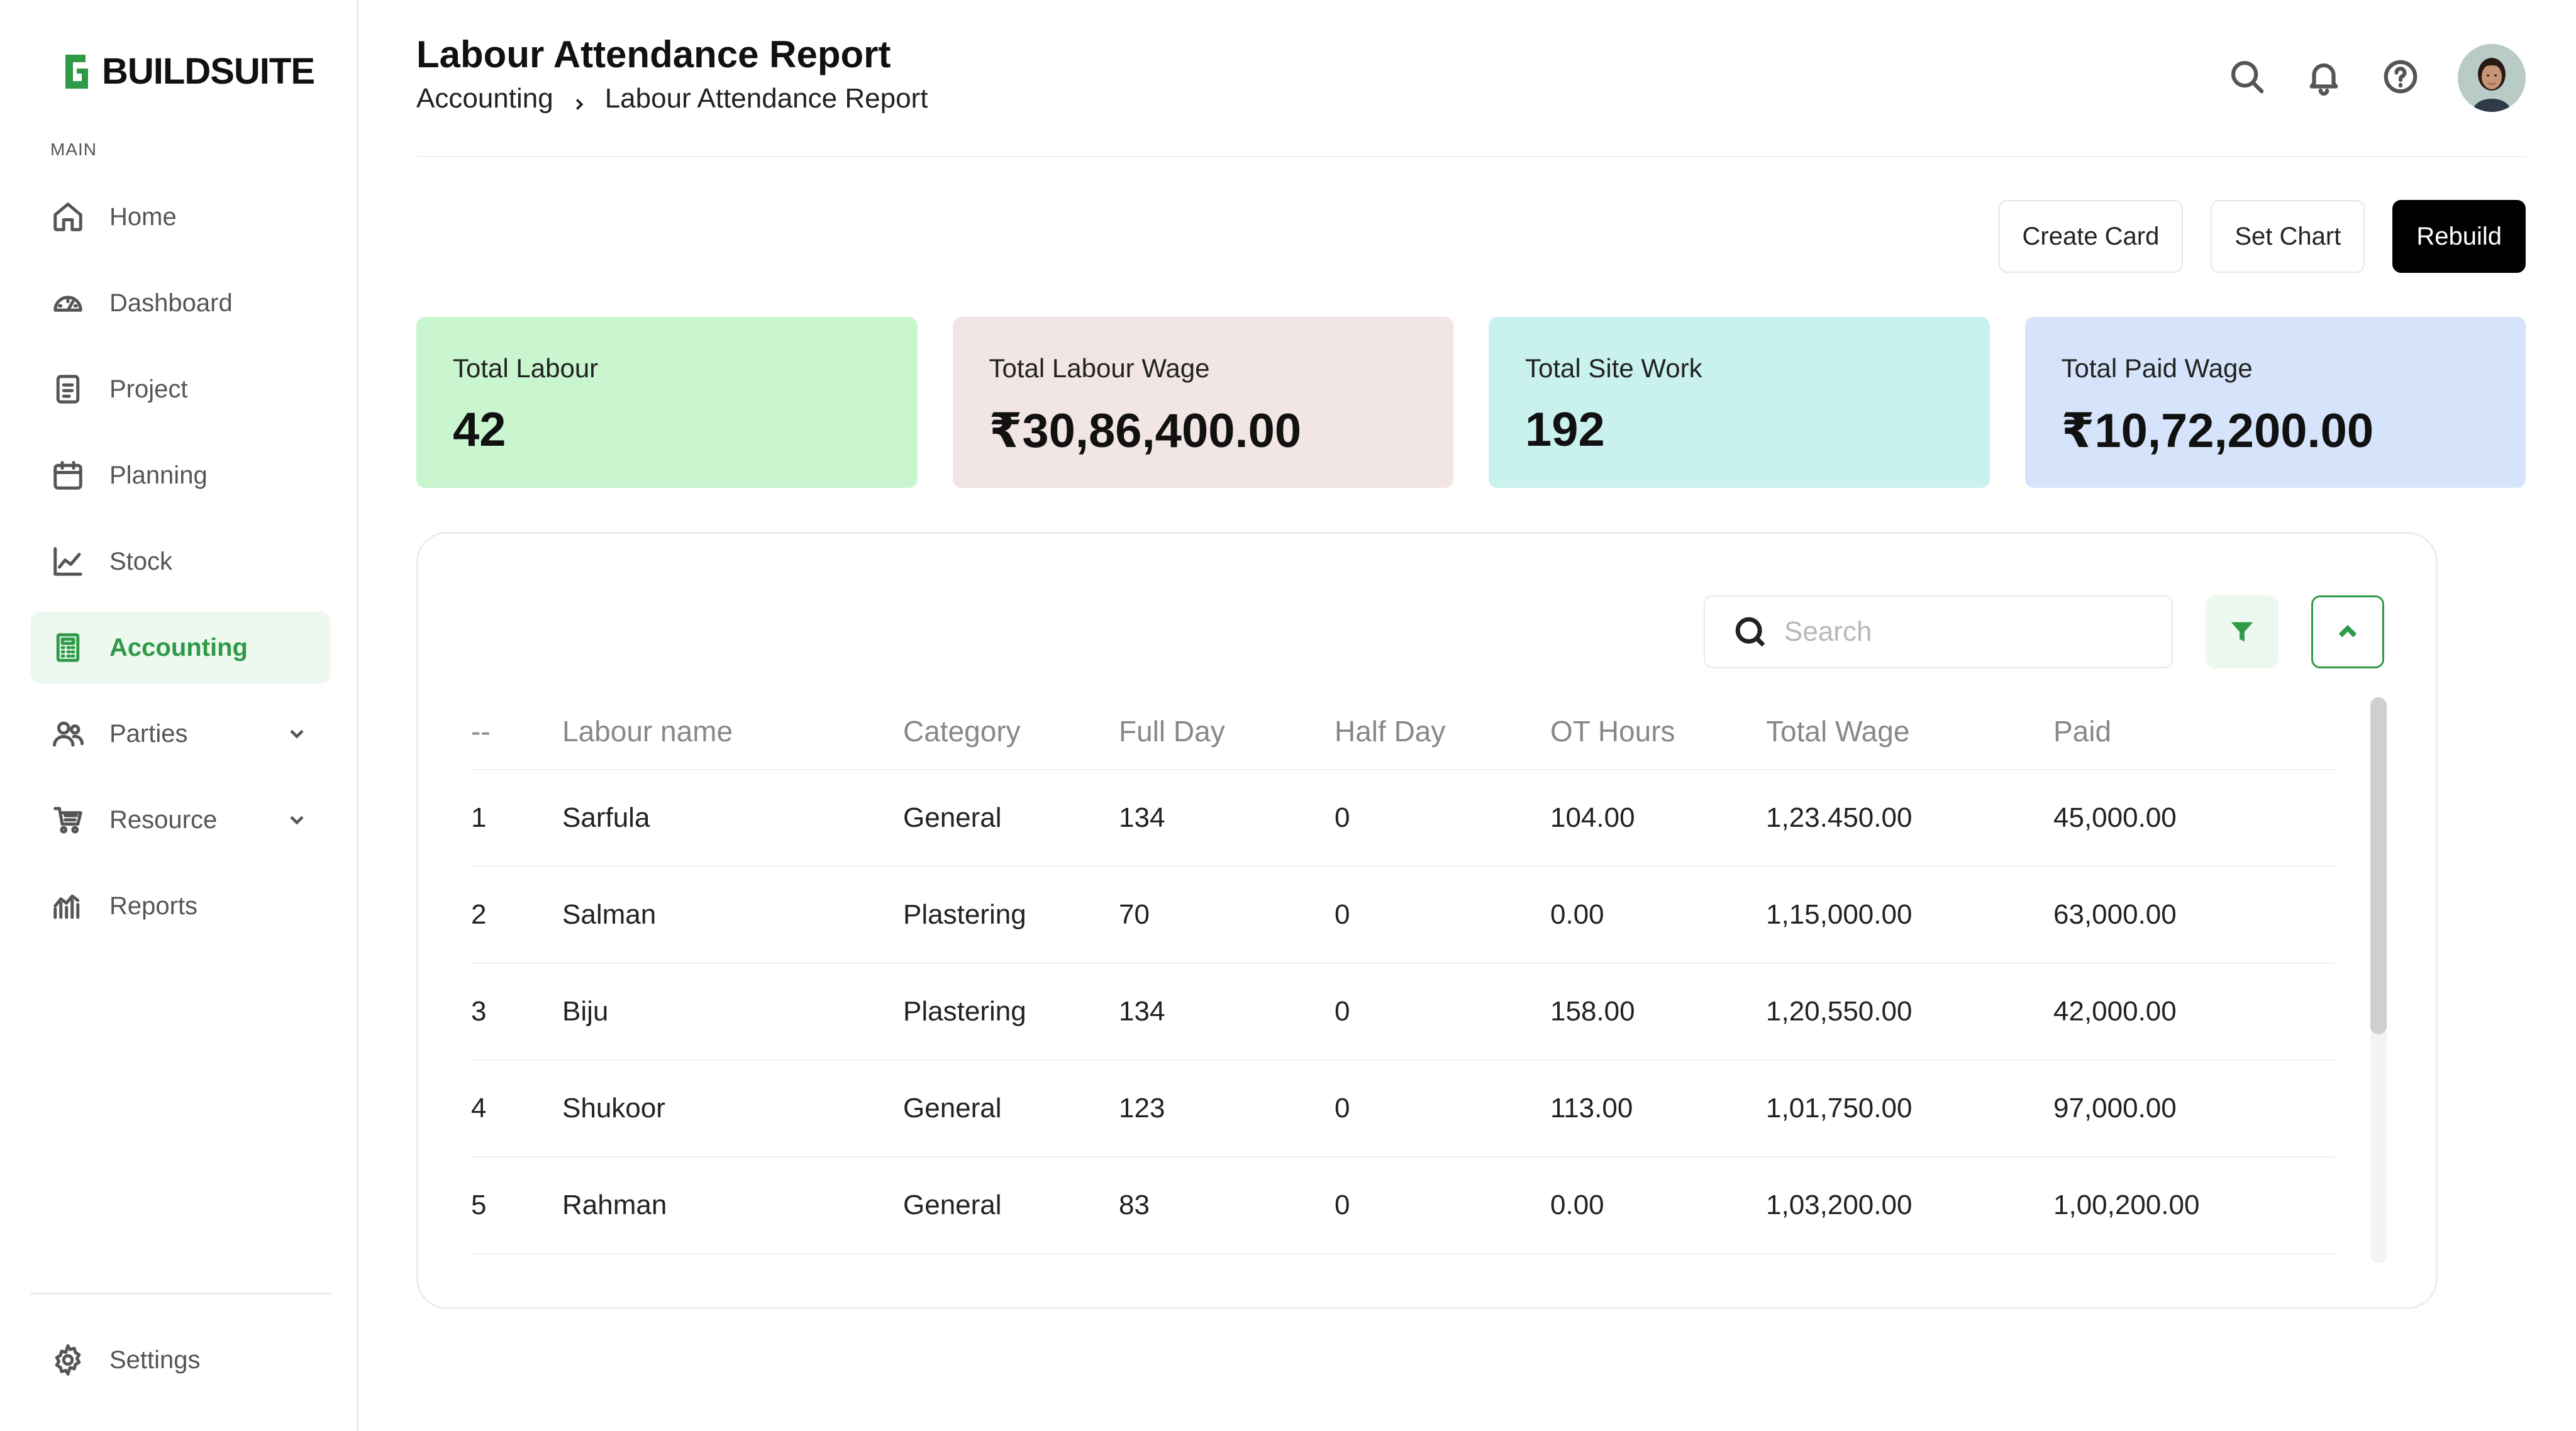 This screenshot has height=1431, width=2576. What do you see at coordinates (1960, 632) in the screenshot?
I see `search-input` at bounding box center [1960, 632].